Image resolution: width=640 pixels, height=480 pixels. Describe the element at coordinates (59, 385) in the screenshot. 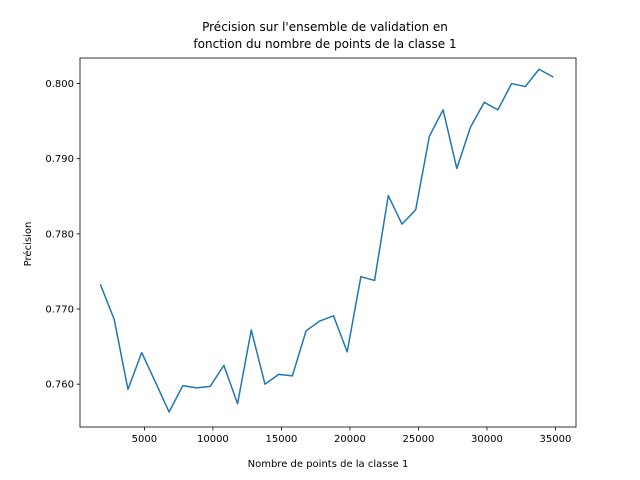

I see `y-tick-label: 0.760` at that location.